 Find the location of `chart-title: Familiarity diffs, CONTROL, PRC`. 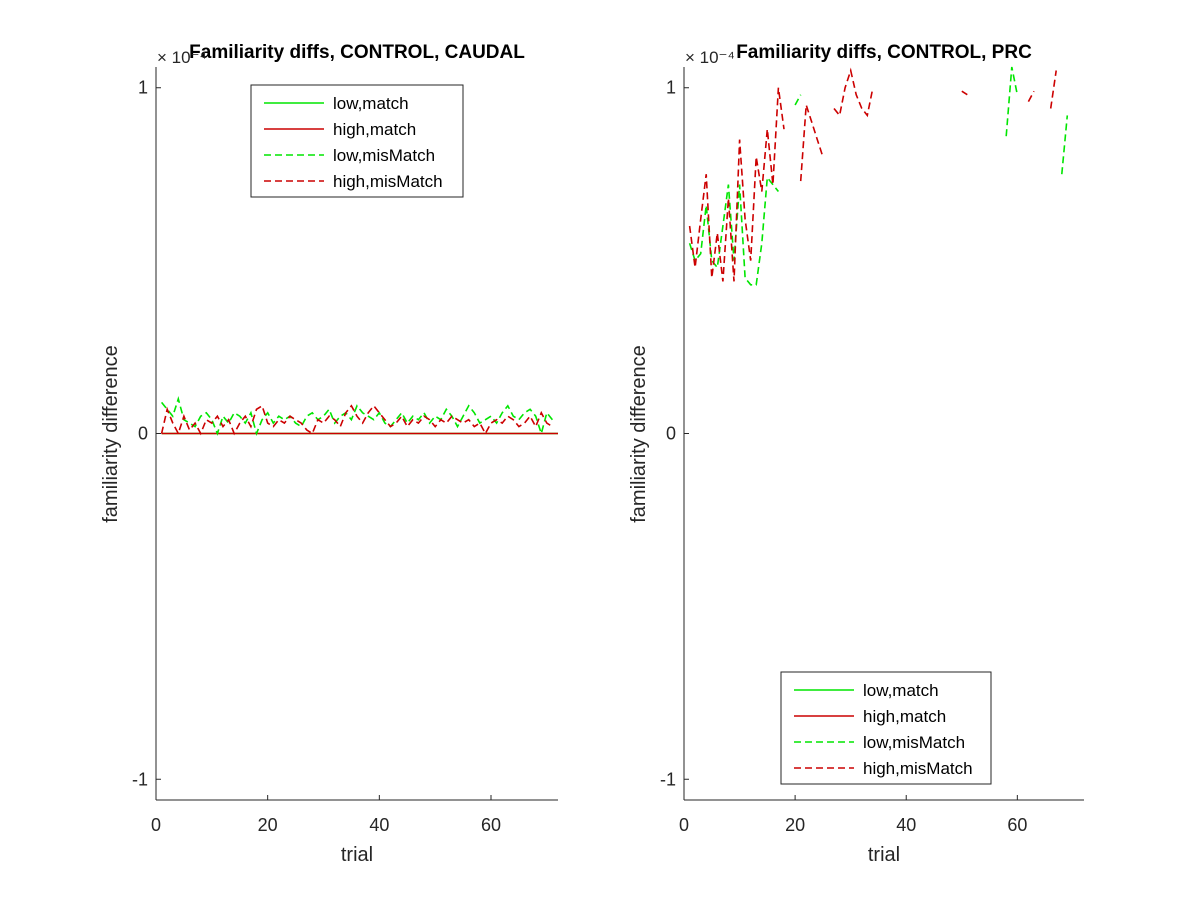

chart-title: Familiarity diffs, CONTROL, PRC is located at coordinates (884, 52).